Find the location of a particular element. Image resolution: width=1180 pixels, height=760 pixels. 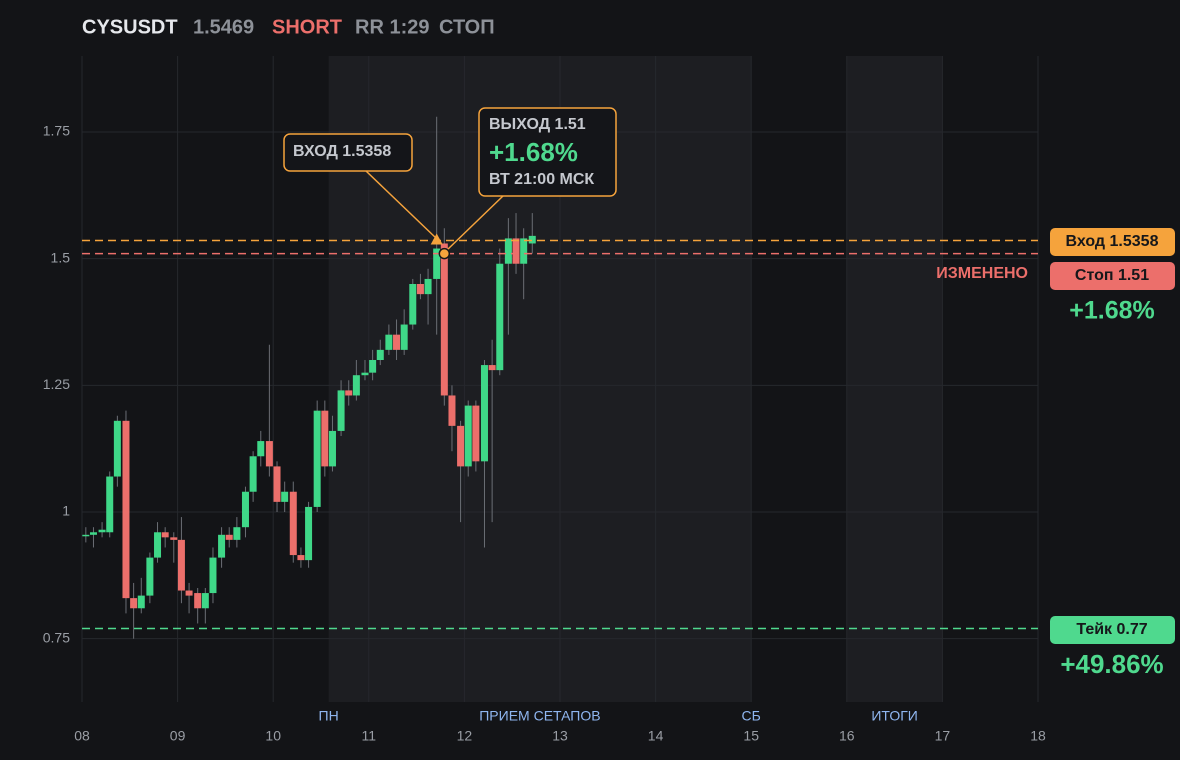

entry-pointer is located at coordinates (401, 205).